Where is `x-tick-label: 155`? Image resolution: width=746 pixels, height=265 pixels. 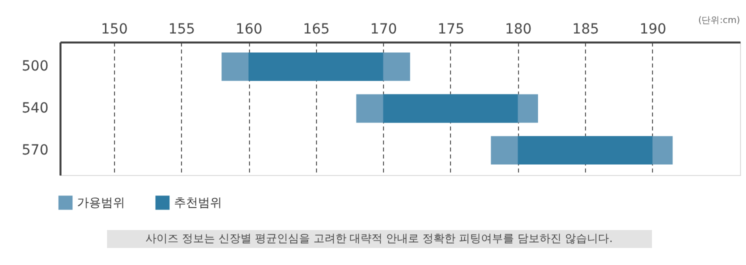 x-tick-label: 155 is located at coordinates (182, 30).